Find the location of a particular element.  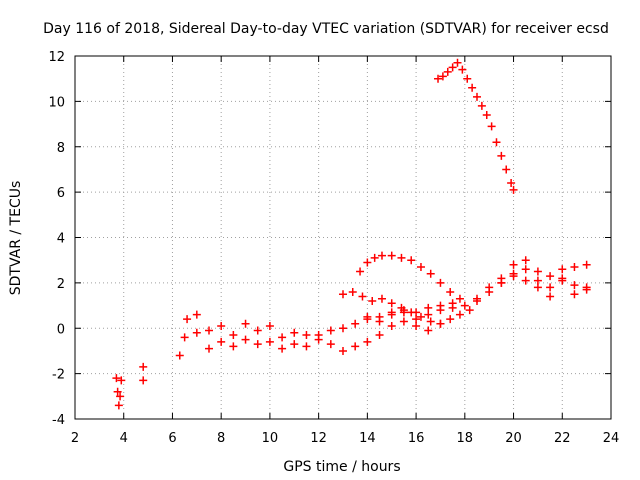

x-tick-label: 2 is located at coordinates (75, 438).